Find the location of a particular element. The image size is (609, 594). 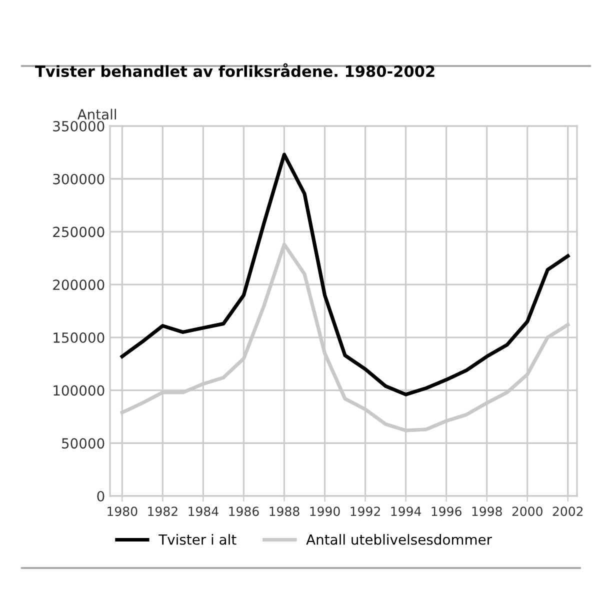

y-tick-label: 350000 is located at coordinates (78, 126).